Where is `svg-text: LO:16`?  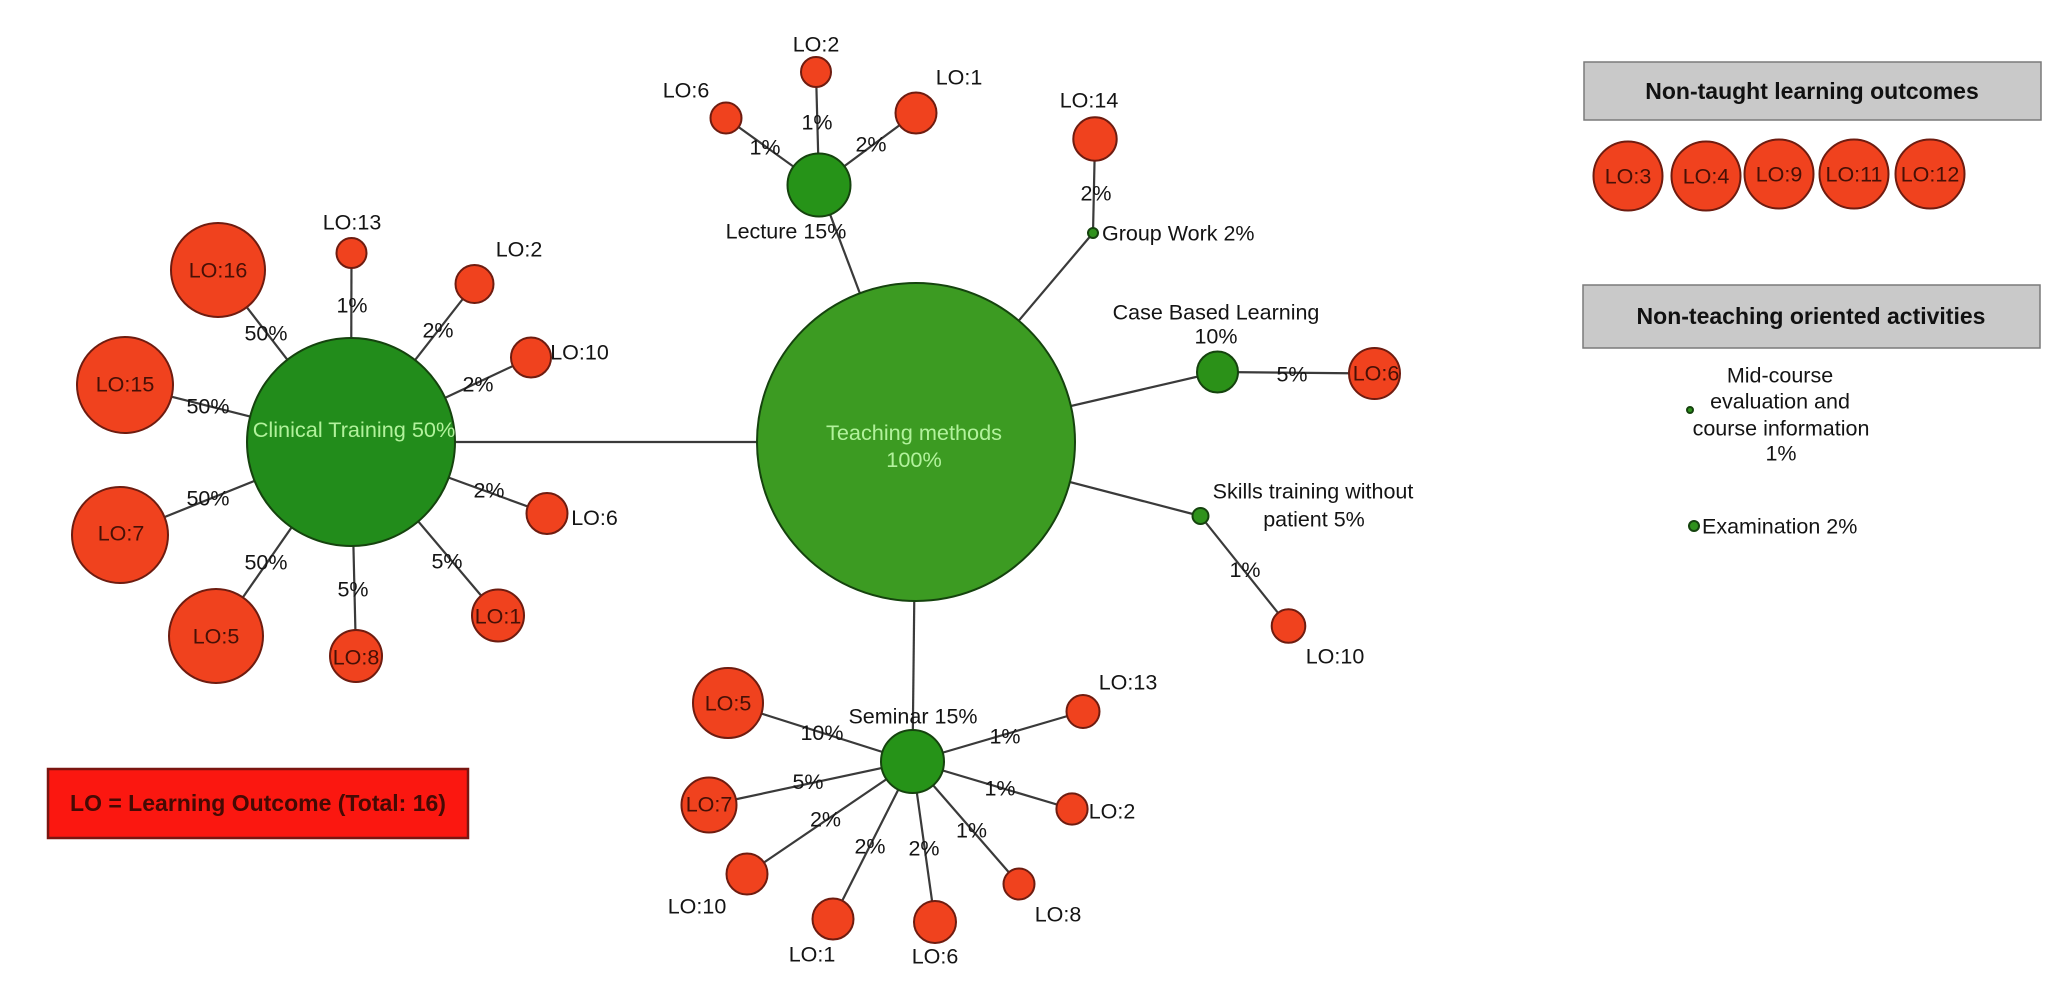
svg-text: LO:16 is located at coordinates (218, 271).